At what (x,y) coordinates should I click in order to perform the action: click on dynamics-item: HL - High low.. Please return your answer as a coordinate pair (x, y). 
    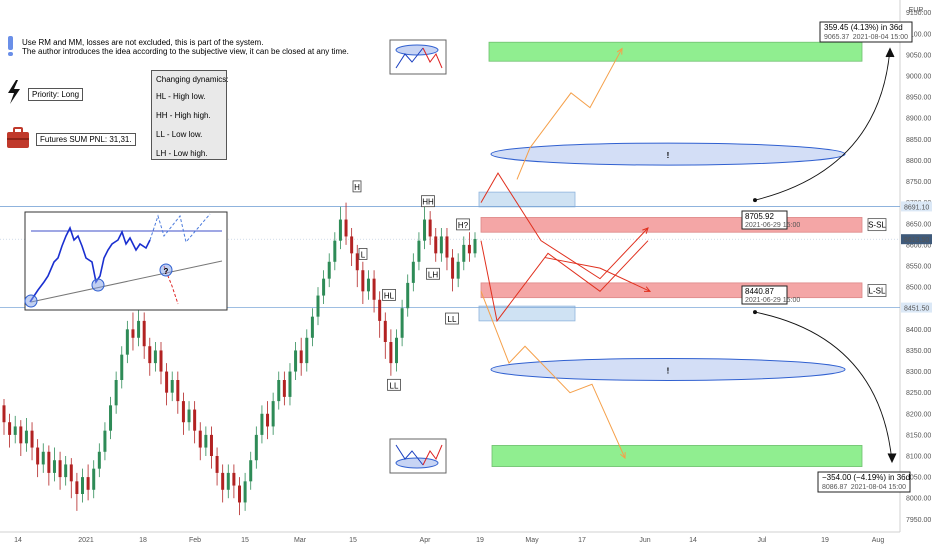
    Looking at the image, I should click on (181, 96).